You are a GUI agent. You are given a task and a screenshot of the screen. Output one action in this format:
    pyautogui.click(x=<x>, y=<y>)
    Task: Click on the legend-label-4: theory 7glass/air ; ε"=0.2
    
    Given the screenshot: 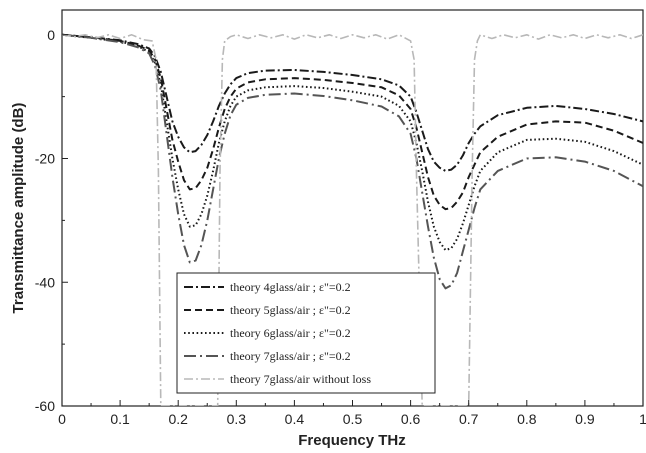 What is the action you would take?
    pyautogui.click(x=290, y=356)
    